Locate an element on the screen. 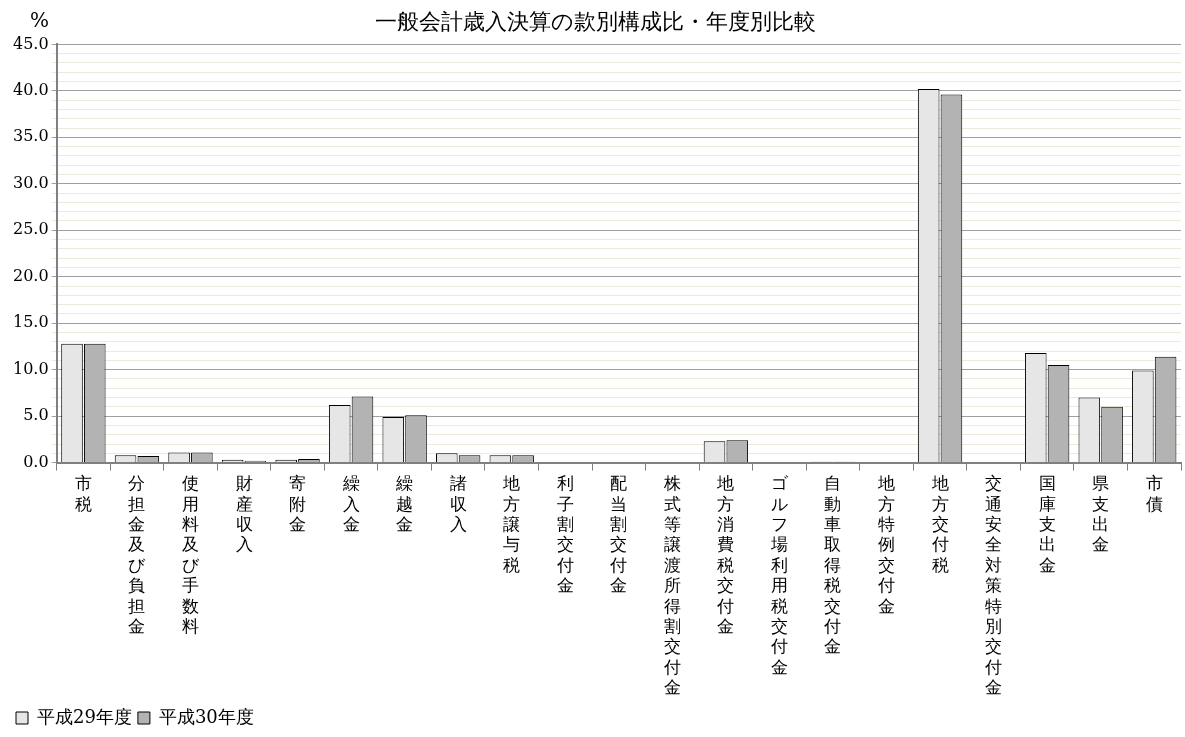 This screenshot has height=737, width=1185. x-tick-label: 地方消費税交付金 is located at coordinates (725, 555).